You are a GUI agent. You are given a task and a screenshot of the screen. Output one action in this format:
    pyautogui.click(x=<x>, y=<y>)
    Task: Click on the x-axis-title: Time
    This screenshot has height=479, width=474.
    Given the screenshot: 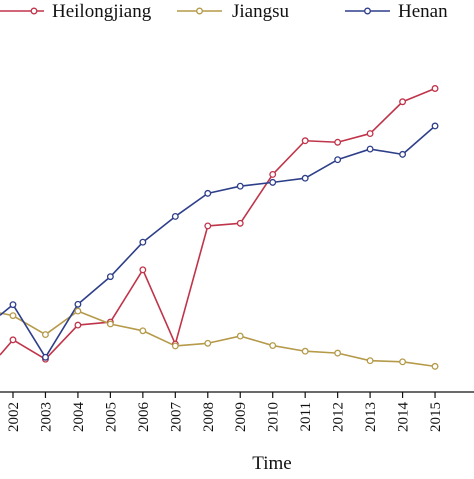 What is the action you would take?
    pyautogui.click(x=271, y=463)
    